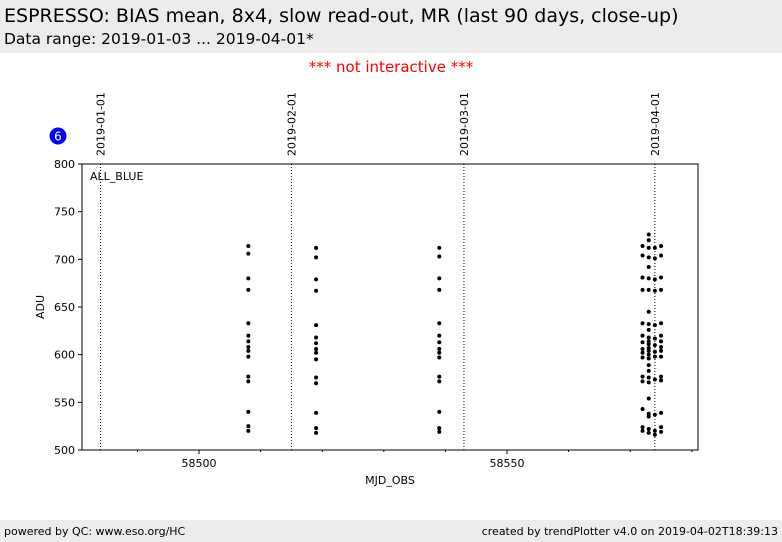 The width and height of the screenshot is (782, 542). I want to click on count-badge-circle, so click(58, 136).